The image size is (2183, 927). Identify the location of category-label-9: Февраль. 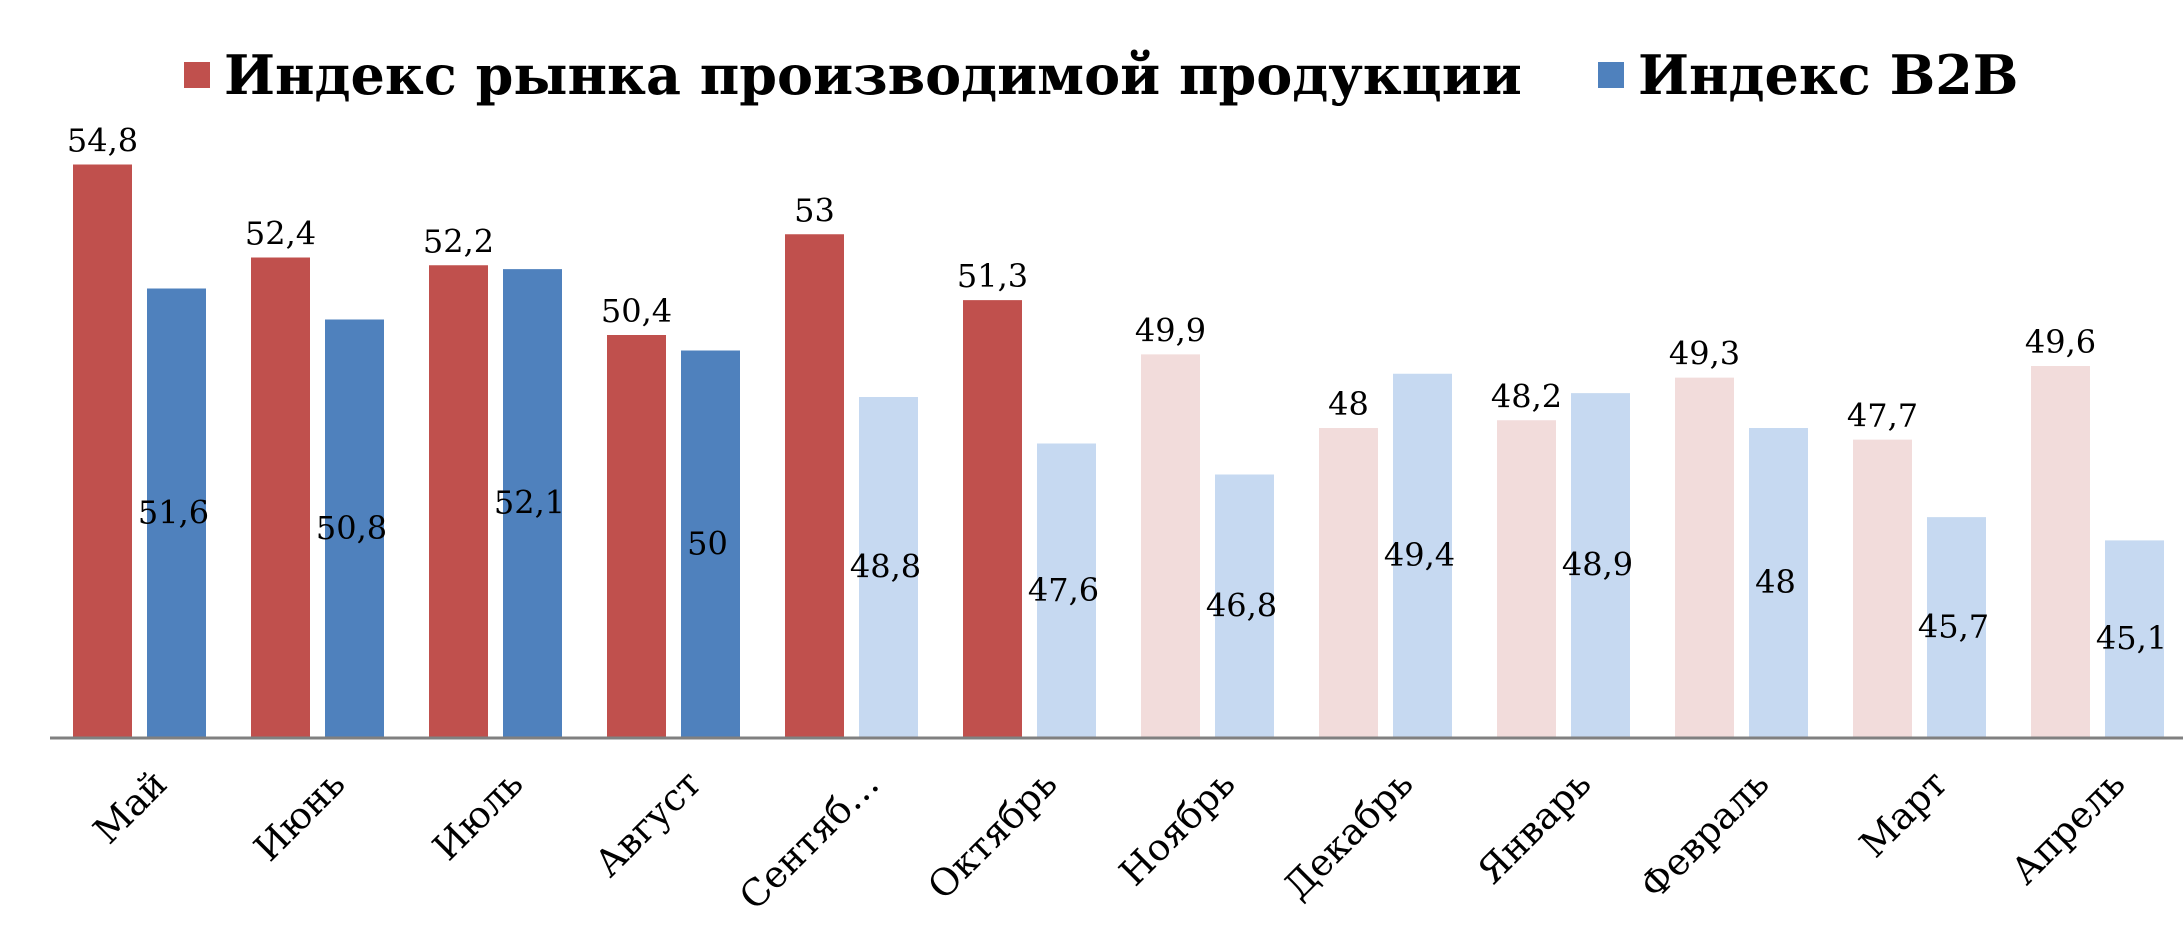
(1705, 835).